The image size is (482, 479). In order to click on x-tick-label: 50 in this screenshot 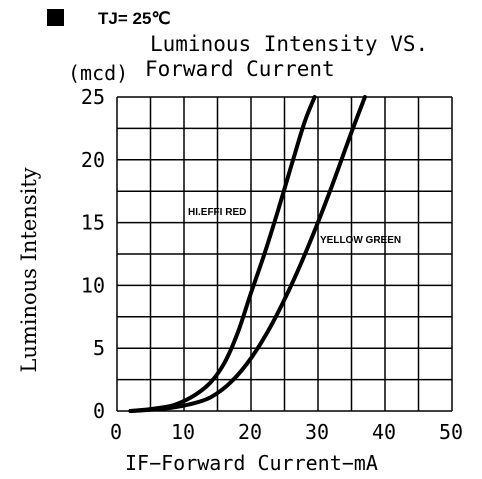, I will do `click(451, 432)`.